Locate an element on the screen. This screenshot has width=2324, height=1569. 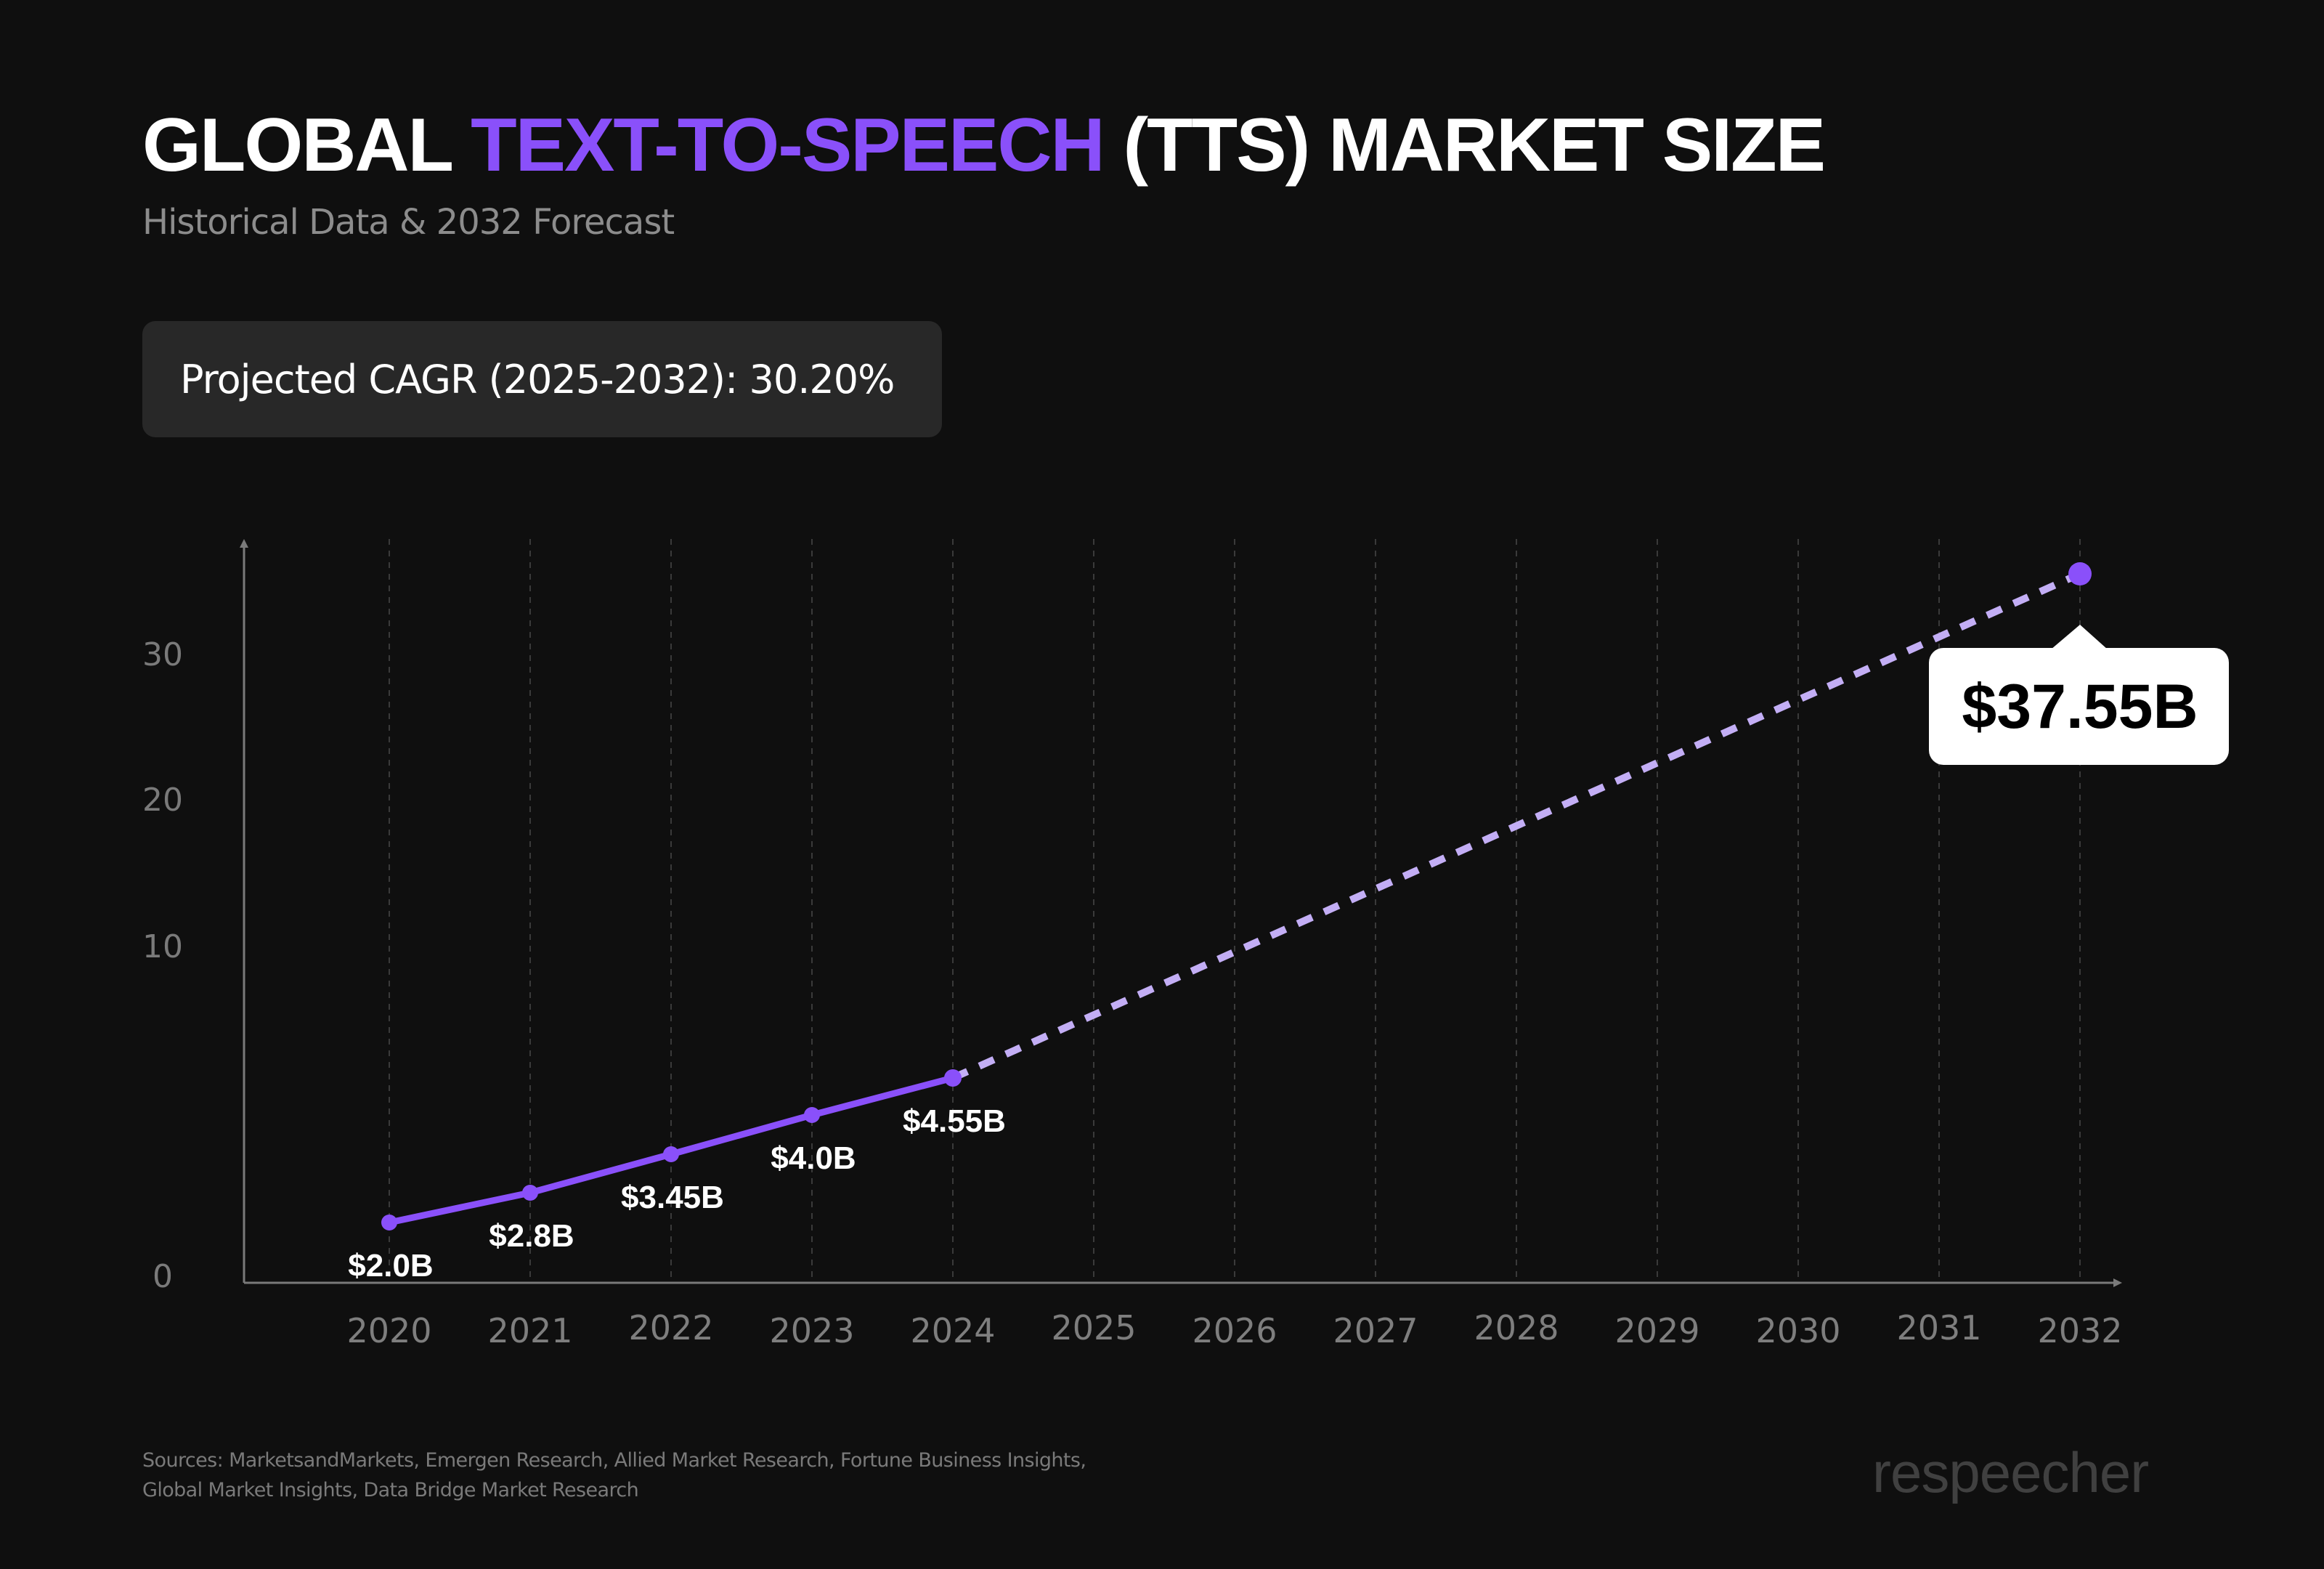
point-2022 is located at coordinates (671, 1154).